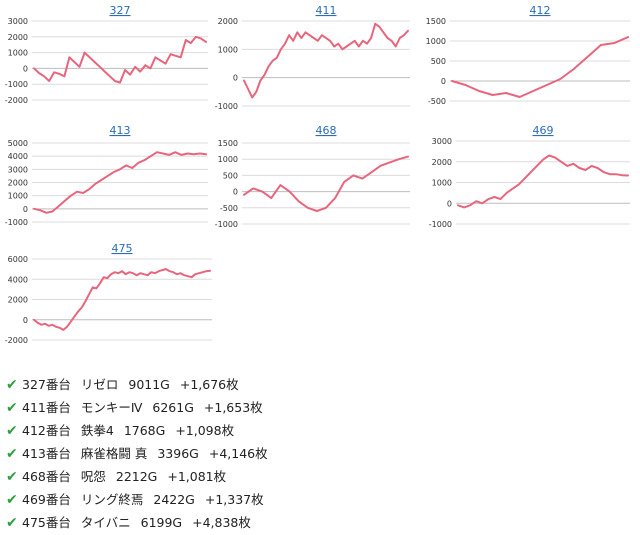  What do you see at coordinates (114, 453) in the screenshot?
I see `summary-name: 麻雀格闘 真` at bounding box center [114, 453].